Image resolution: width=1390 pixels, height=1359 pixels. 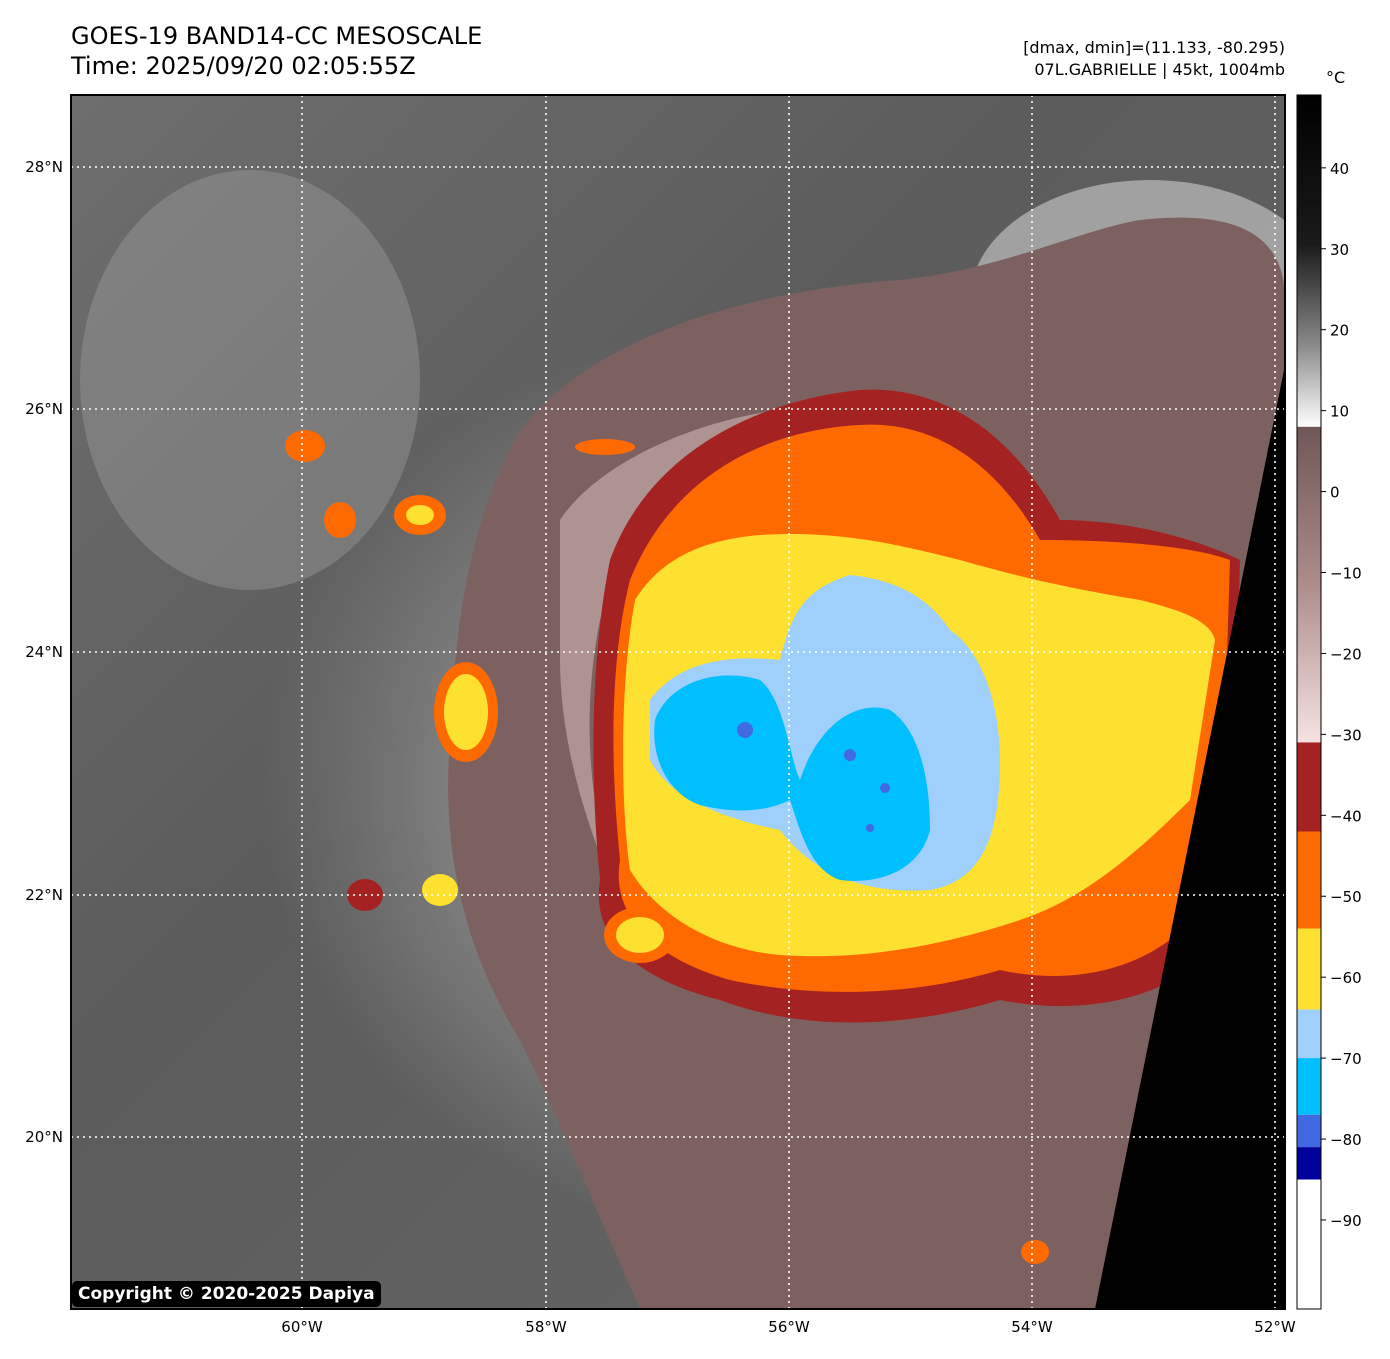 I want to click on colorbar-tick-label: 20, so click(x=1339, y=331).